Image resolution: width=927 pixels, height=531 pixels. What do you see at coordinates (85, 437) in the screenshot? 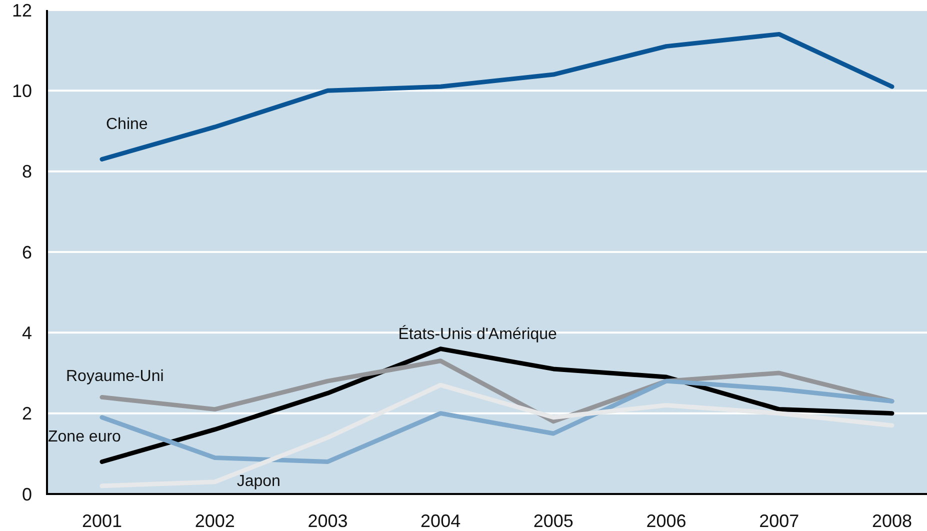
I see `series-label: Zone euro` at bounding box center [85, 437].